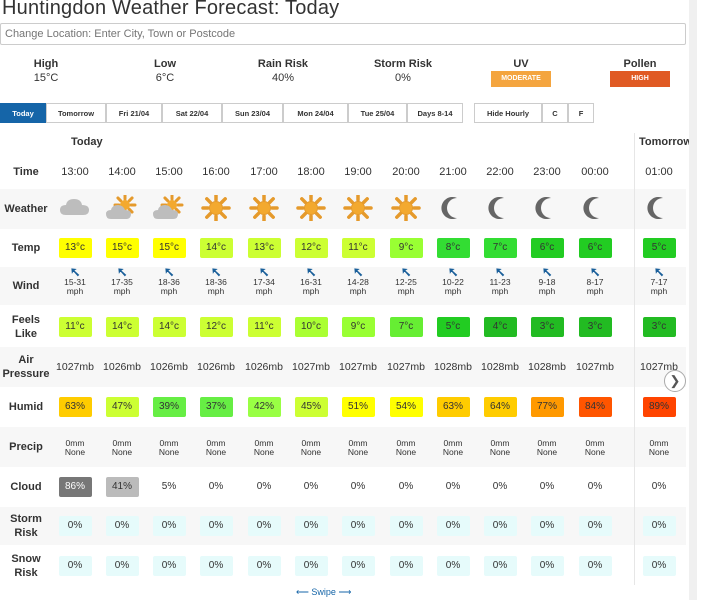 Image resolution: width=722 pixels, height=600 pixels. What do you see at coordinates (659, 282) in the screenshot?
I see `wind-speed: 7-17` at bounding box center [659, 282].